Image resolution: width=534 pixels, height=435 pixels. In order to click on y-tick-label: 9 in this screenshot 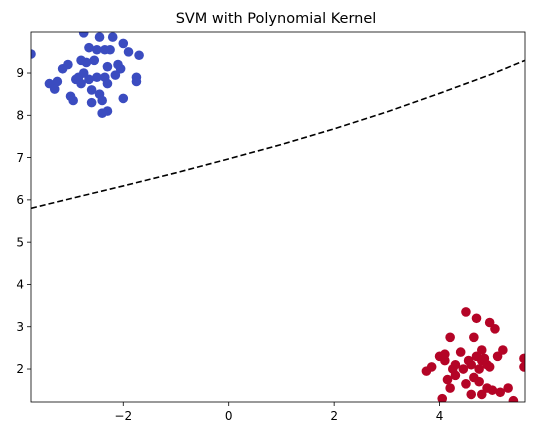, I will do `click(20, 73)`.